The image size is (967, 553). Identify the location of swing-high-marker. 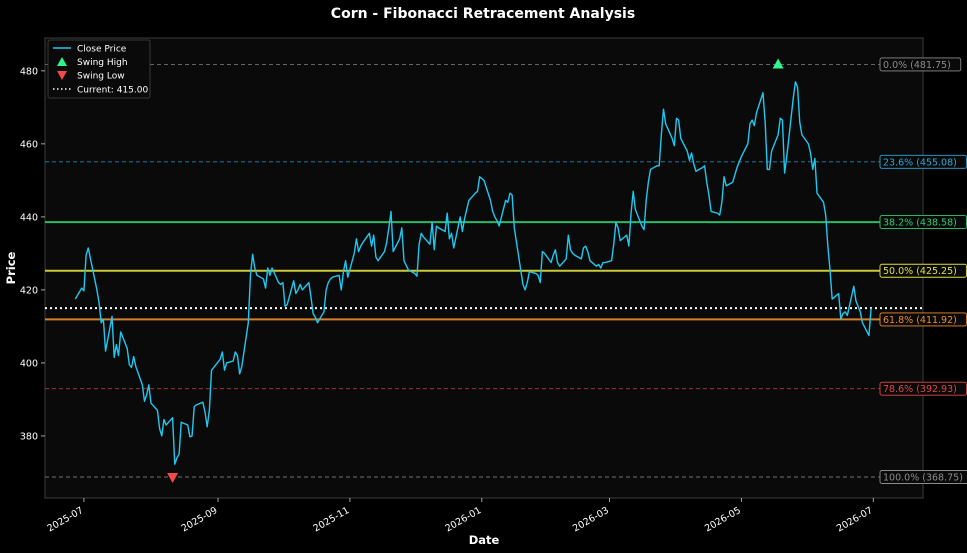
(778, 63).